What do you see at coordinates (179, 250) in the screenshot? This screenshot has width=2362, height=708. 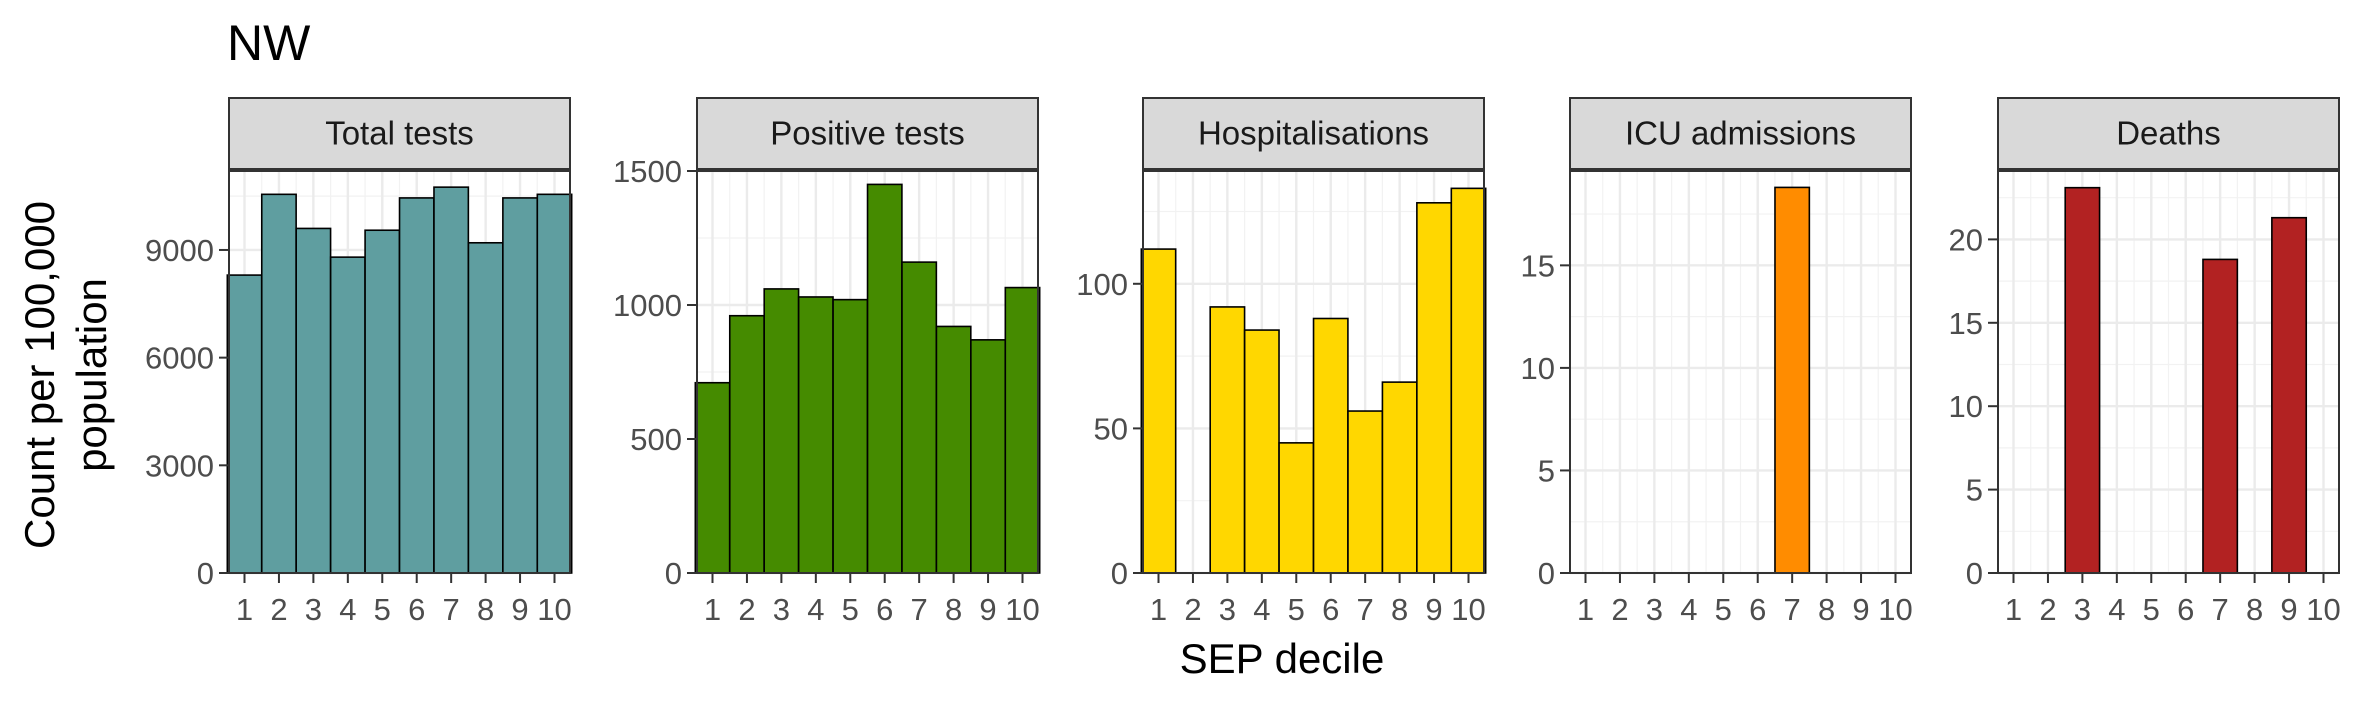 I see `y-tick-label: 9000` at bounding box center [179, 250].